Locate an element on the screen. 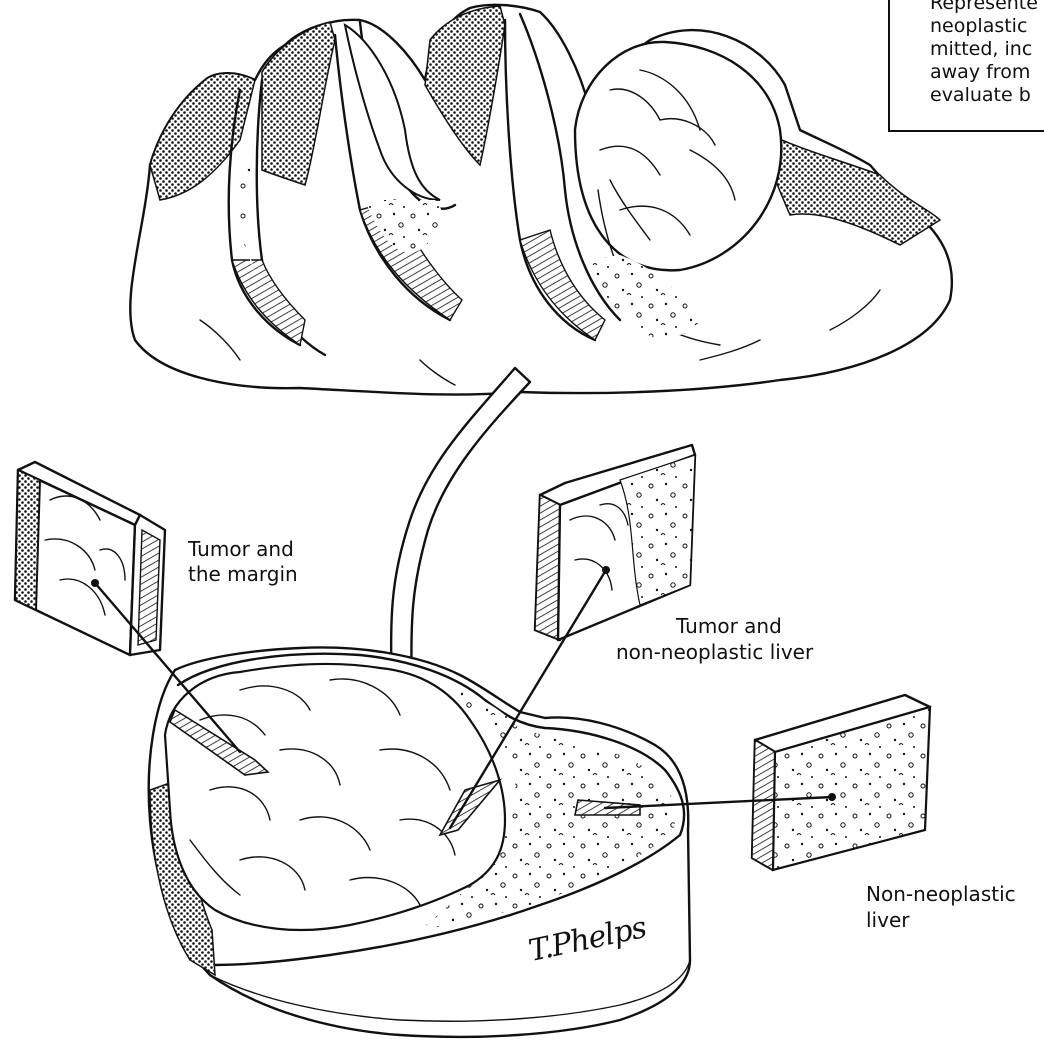  label-nonneoplastic-line1: Non-neoplastic is located at coordinates (941, 894).